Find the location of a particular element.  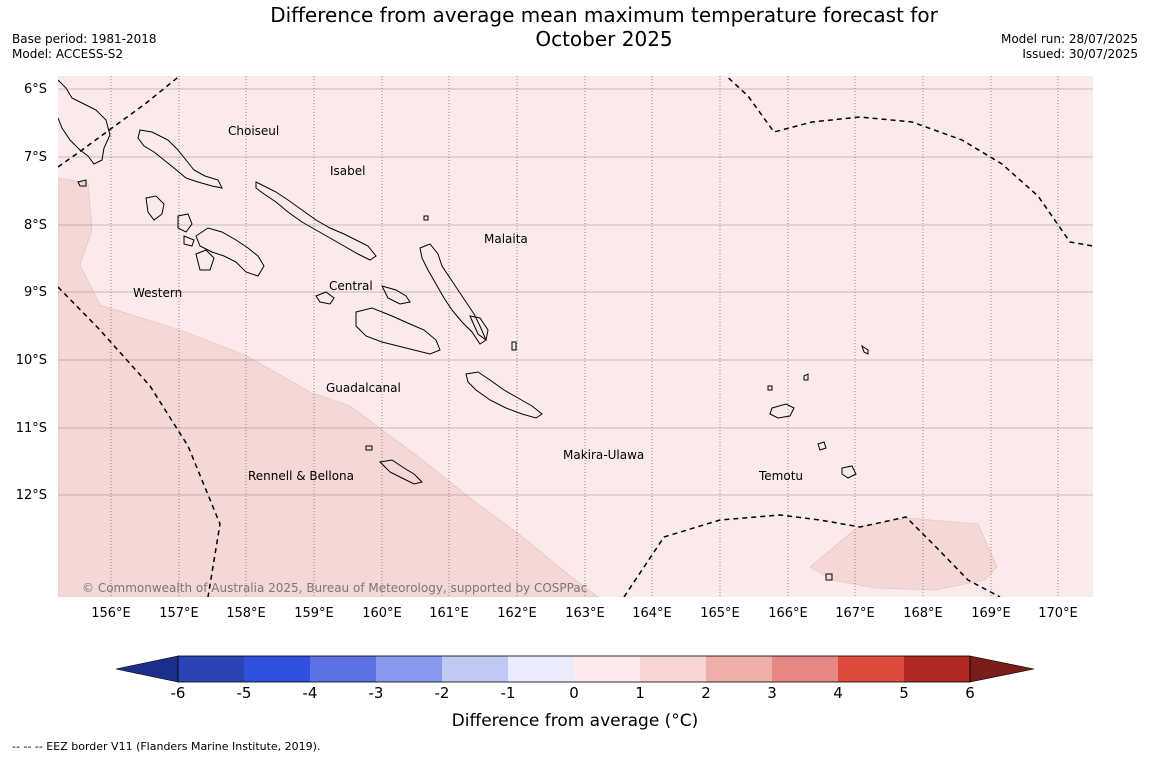

new-georgia-island is located at coordinates (230, 252).